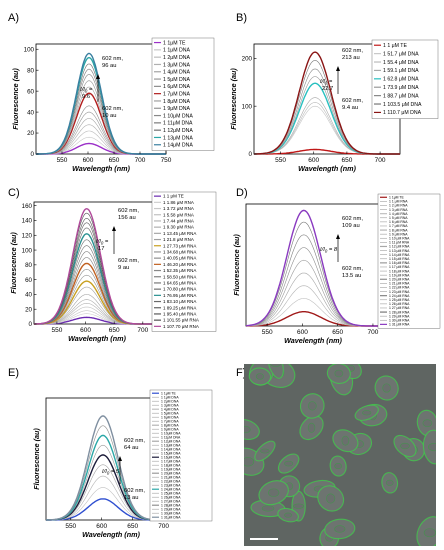  I want to click on legend-entry: 1 4μM DNA, so click(176, 73).